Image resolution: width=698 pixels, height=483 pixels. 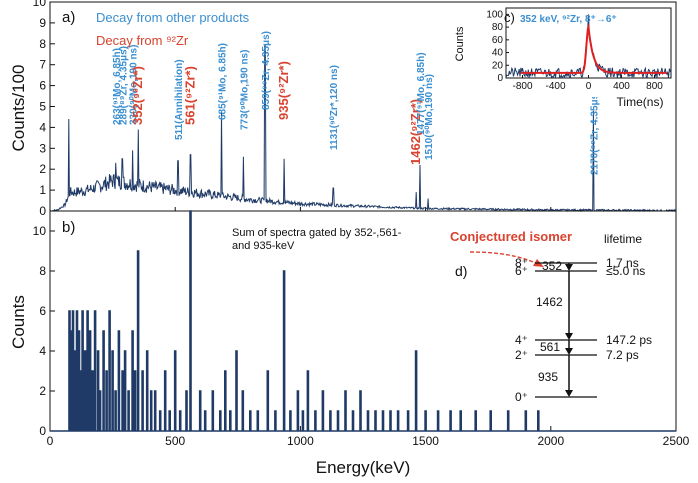 I want to click on panel-c-letter: c), so click(x=509, y=17).